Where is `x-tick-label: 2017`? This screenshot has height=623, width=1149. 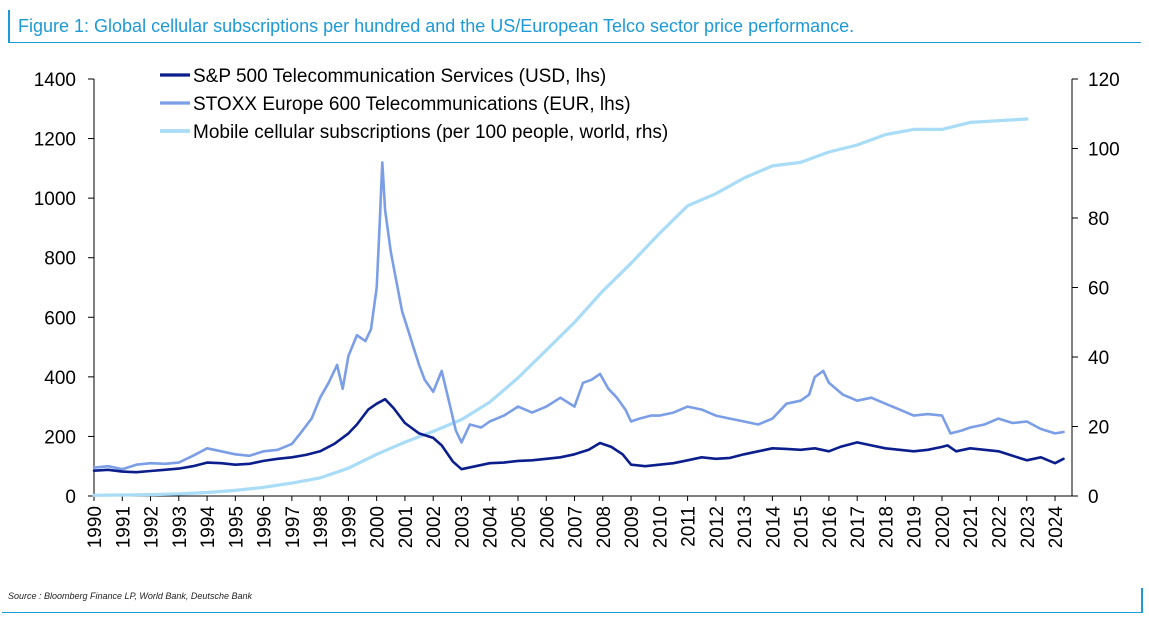
x-tick-label: 2017 is located at coordinates (858, 527).